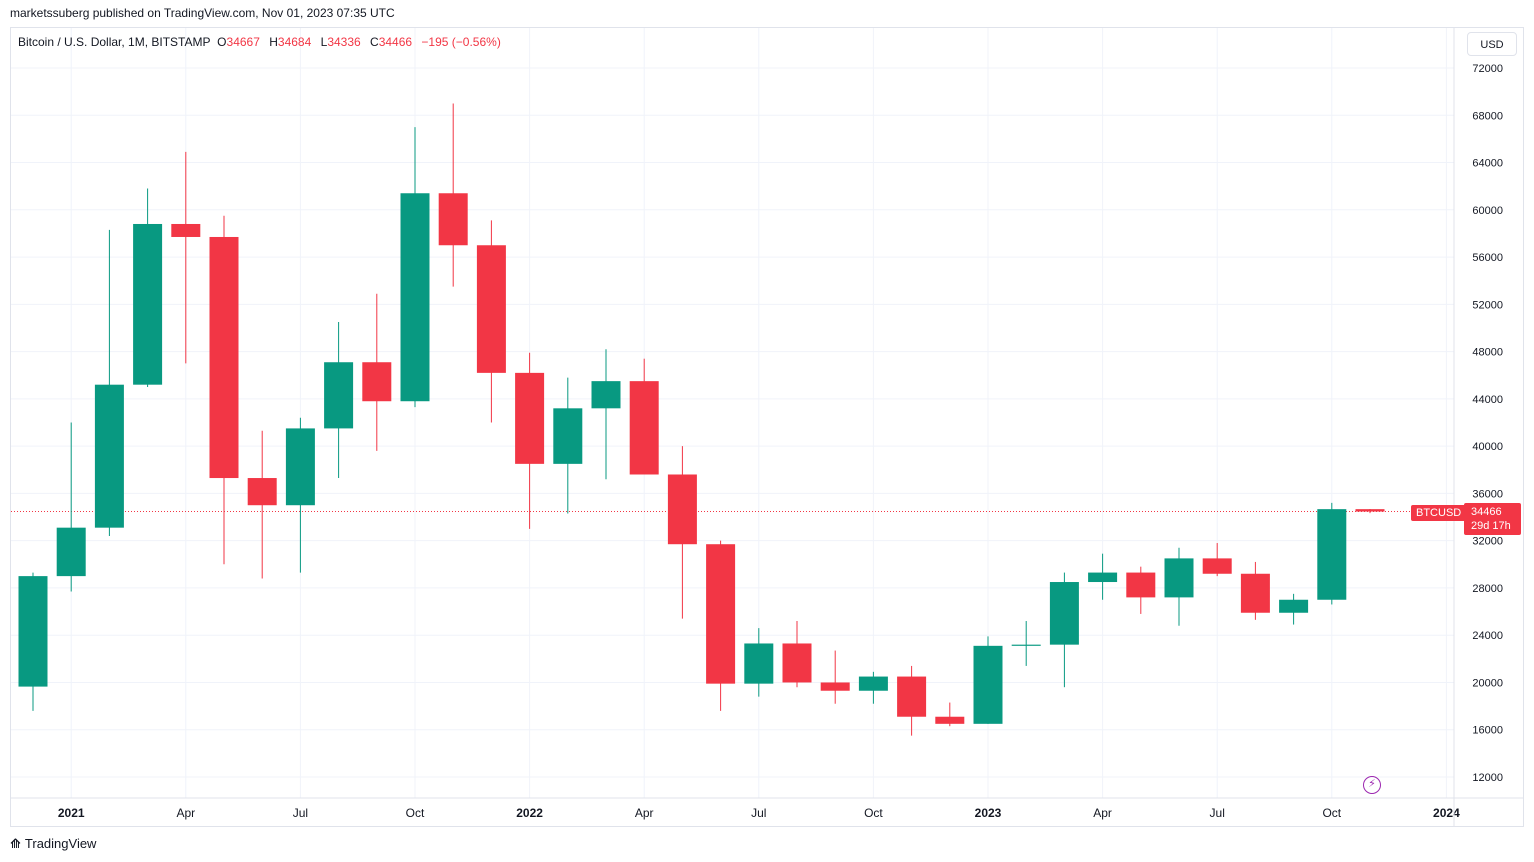 The height and width of the screenshot is (862, 1534). Describe the element at coordinates (1487, 258) in the screenshot. I see `y-tick-label: 56000` at that location.